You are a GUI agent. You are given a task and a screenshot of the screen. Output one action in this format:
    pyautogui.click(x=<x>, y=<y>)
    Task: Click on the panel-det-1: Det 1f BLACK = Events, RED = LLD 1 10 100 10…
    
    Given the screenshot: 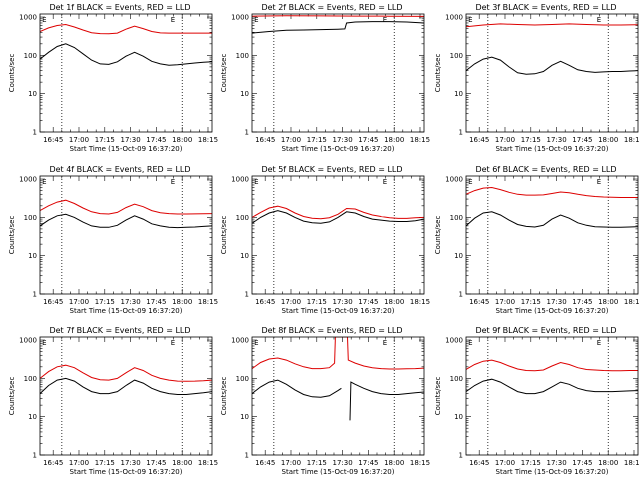 What is the action you would take?
    pyautogui.click(x=113, y=78)
    